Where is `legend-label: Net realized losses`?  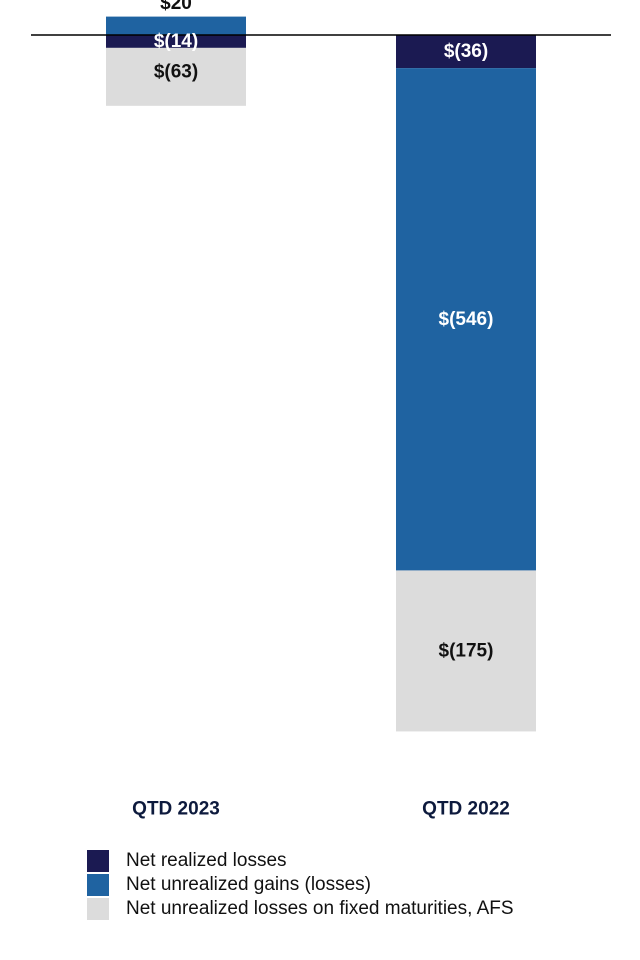 legend-label: Net realized losses is located at coordinates (206, 860).